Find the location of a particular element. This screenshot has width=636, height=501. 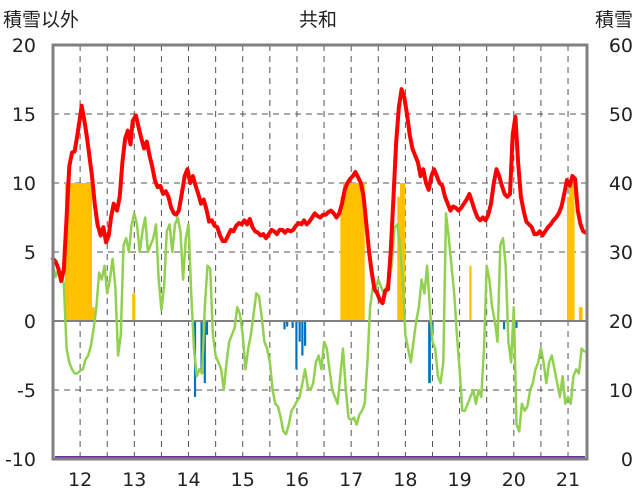

left-axis-ticks: 20 15 10 5 0 -5 -10 is located at coordinates (20, 253).